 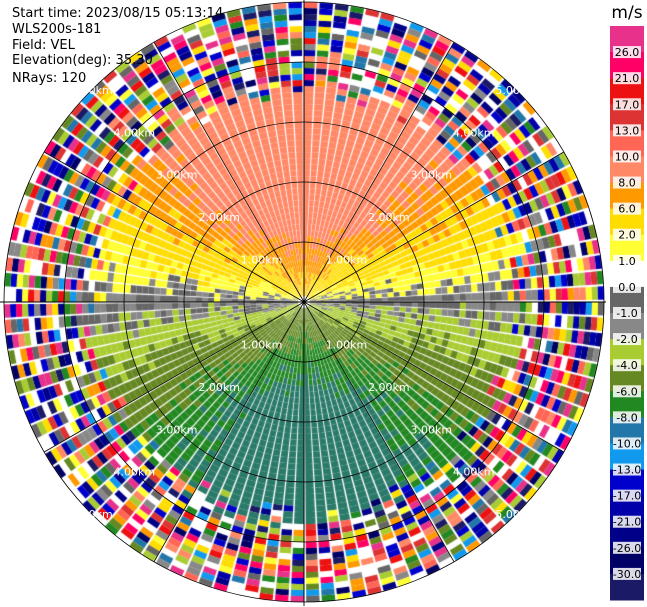 I want to click on colorbar-tick-label: 8.0, so click(x=627, y=183).